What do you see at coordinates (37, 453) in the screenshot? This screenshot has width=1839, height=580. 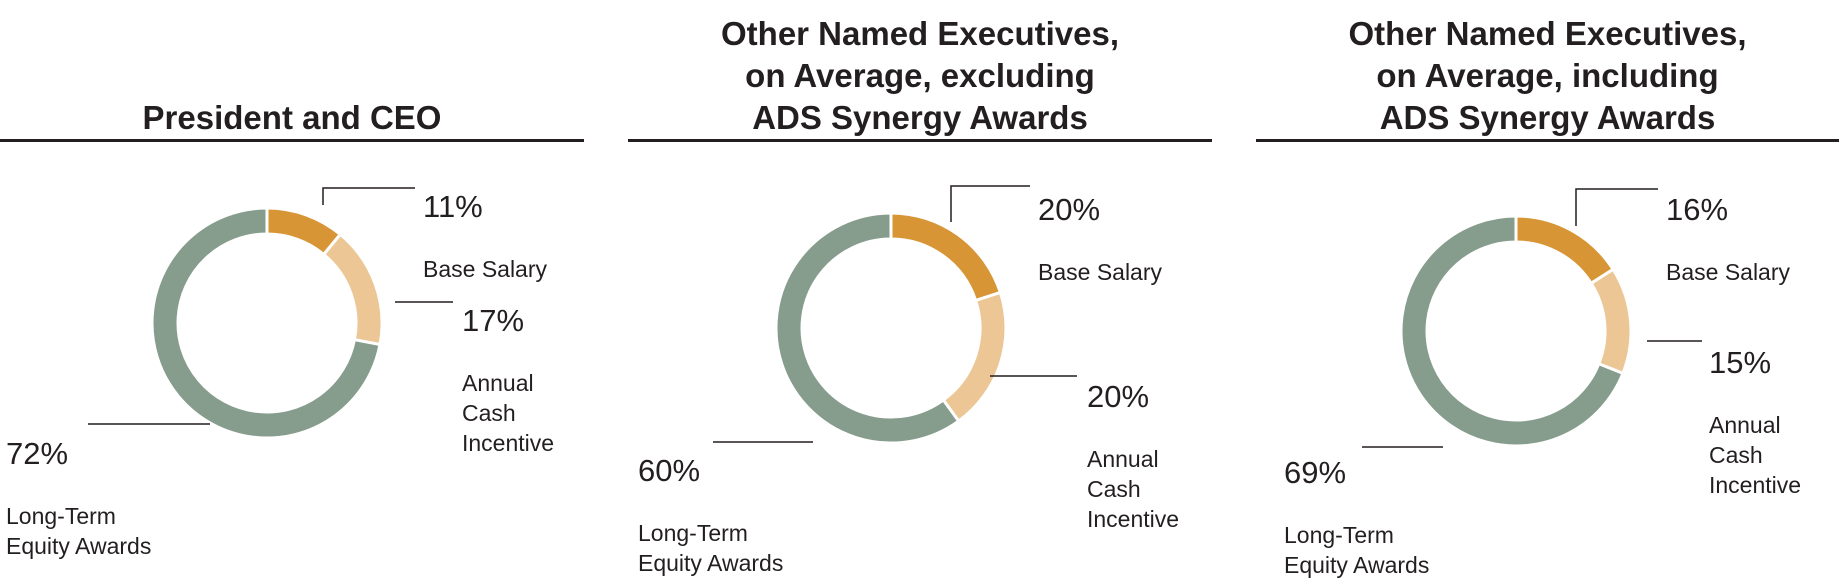 I see `slice-pct: 72%` at bounding box center [37, 453].